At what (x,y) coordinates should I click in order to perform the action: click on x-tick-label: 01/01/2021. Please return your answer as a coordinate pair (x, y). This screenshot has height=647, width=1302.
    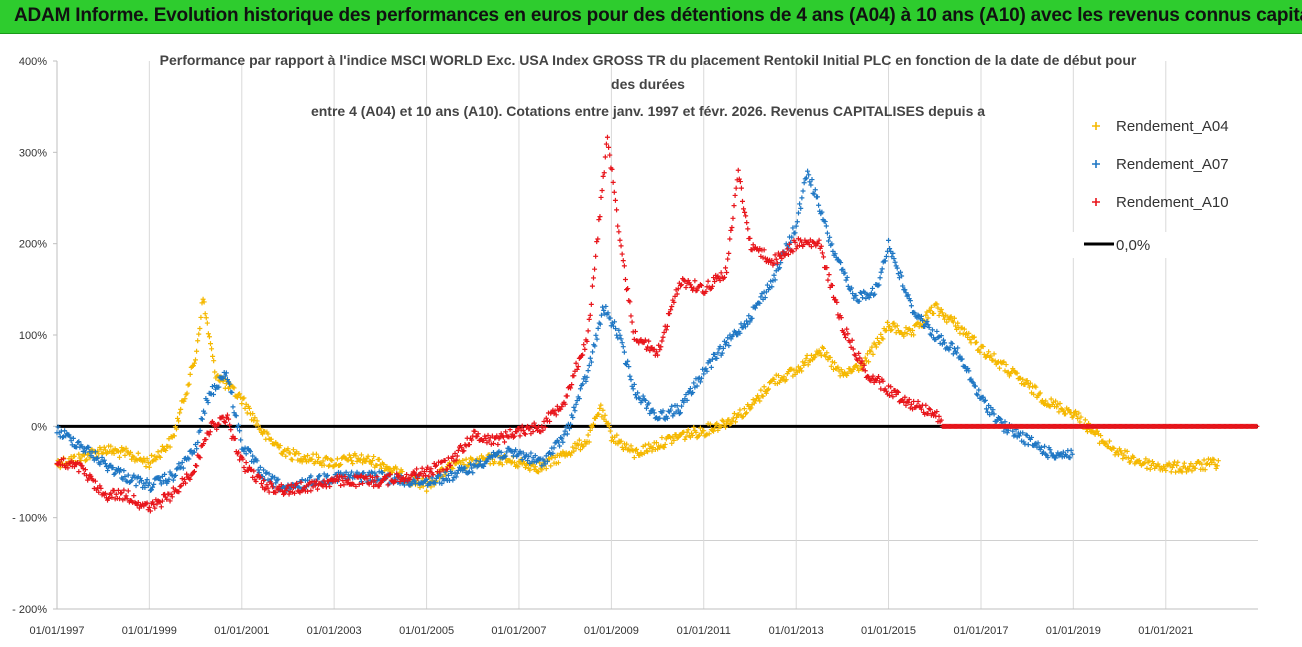
    Looking at the image, I should click on (1165, 631).